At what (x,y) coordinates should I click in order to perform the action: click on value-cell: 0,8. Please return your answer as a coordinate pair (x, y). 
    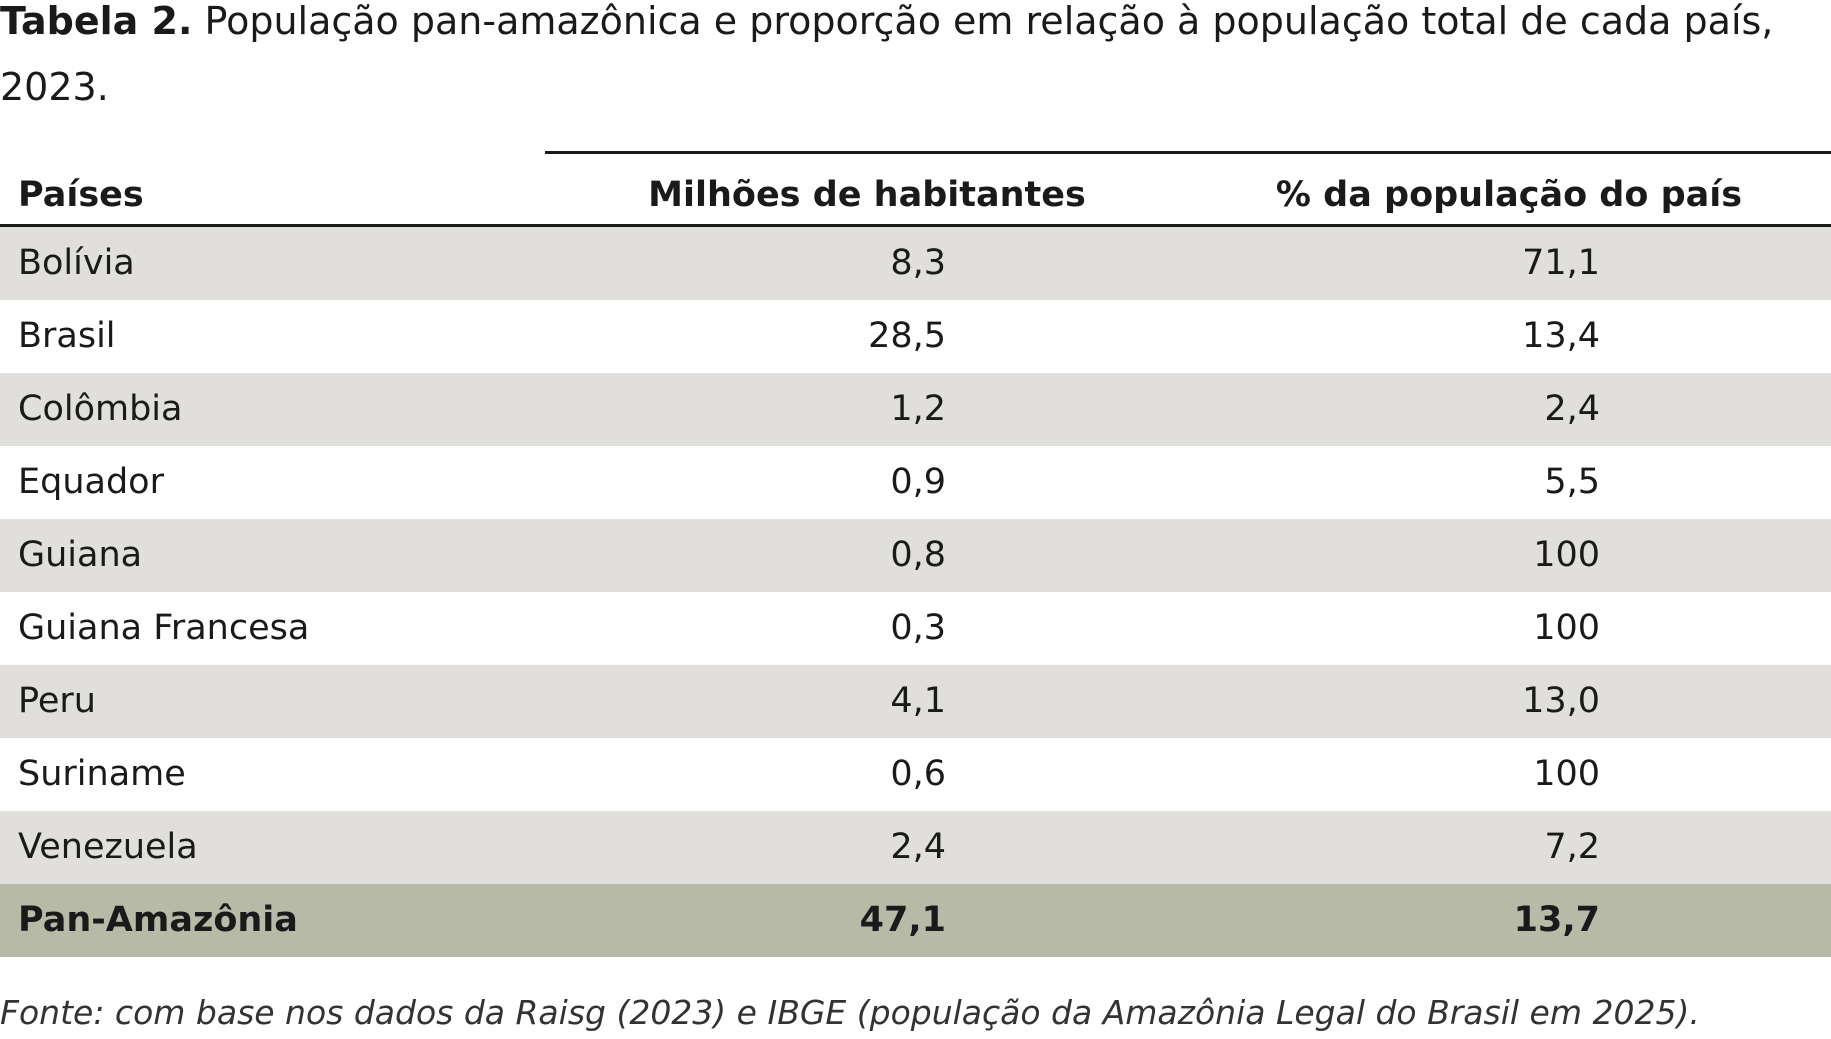
    Looking at the image, I should click on (918, 555).